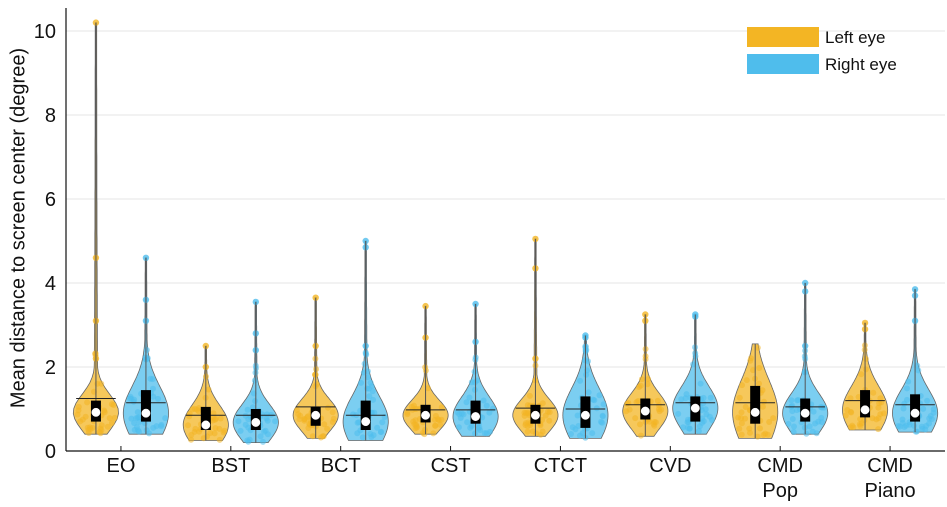 This screenshot has height=507, width=947. Describe the element at coordinates (341, 466) in the screenshot. I see `x-tick-label: BCT` at that location.